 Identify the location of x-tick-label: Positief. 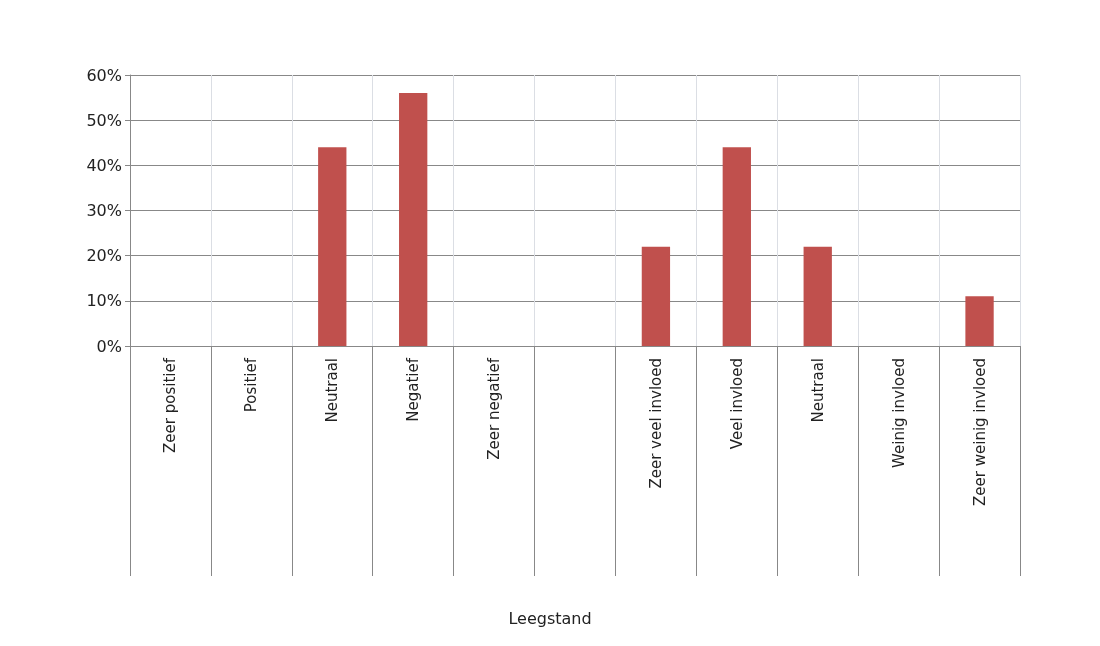
(251, 385).